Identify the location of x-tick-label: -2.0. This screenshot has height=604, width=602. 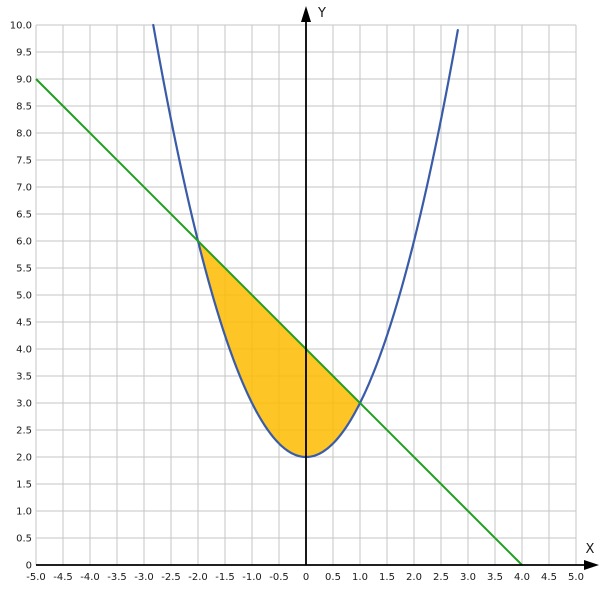
(198, 577).